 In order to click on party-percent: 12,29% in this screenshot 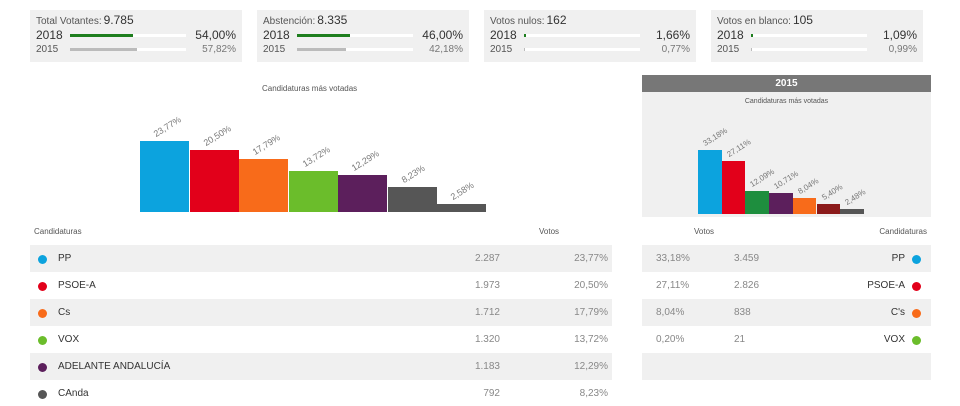, I will do `click(591, 366)`.